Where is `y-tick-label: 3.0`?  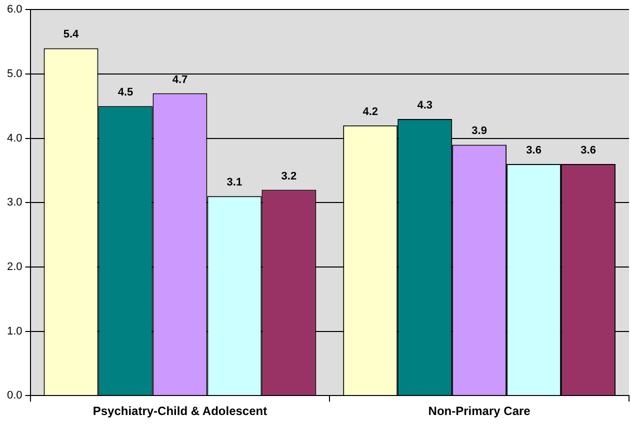
y-tick-label: 3.0 is located at coordinates (14, 202).